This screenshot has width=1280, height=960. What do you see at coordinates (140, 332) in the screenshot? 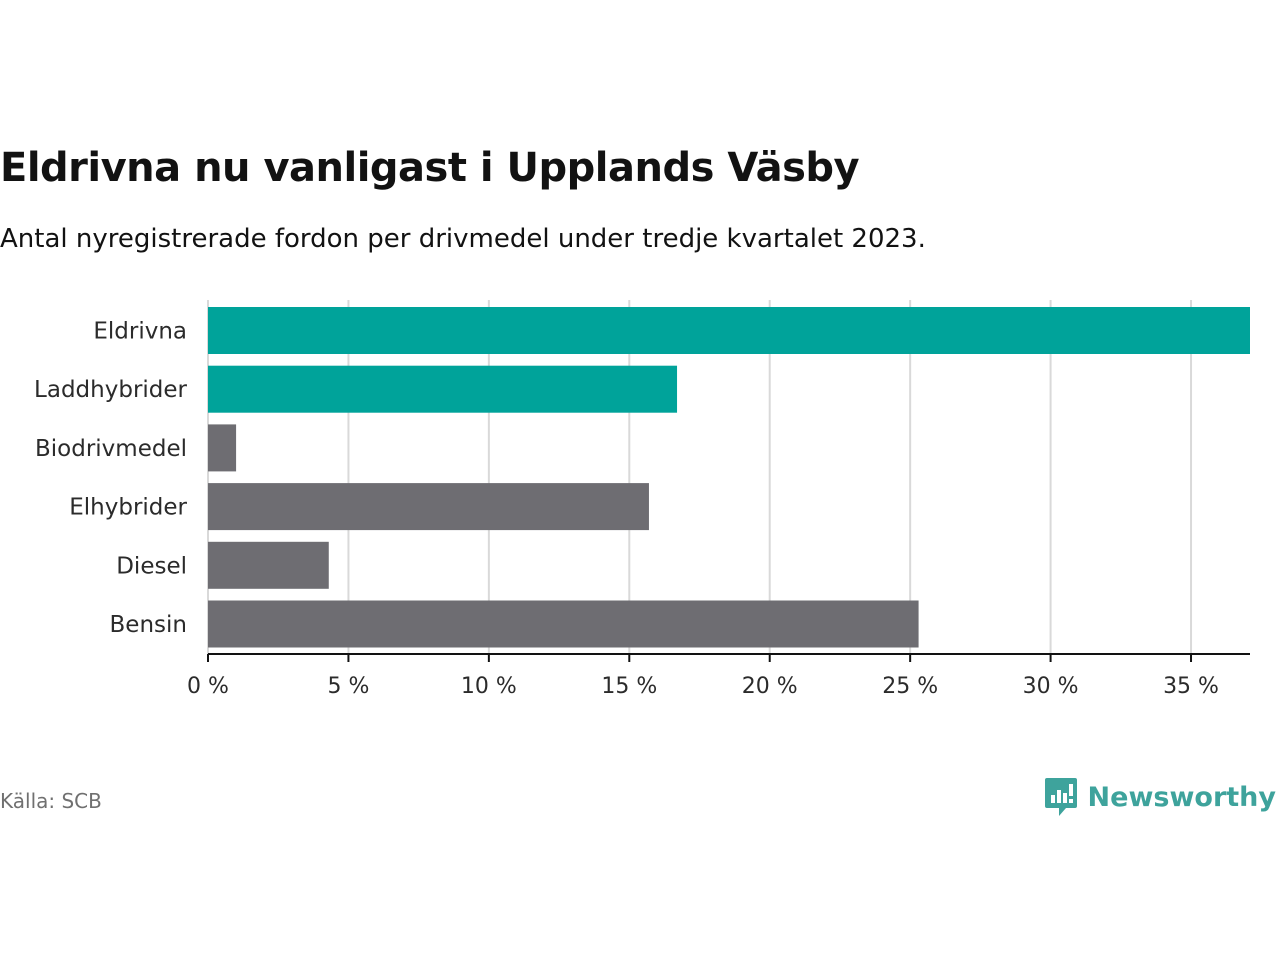
I see `category-label-eldrivna: Eldrivna` at bounding box center [140, 332].